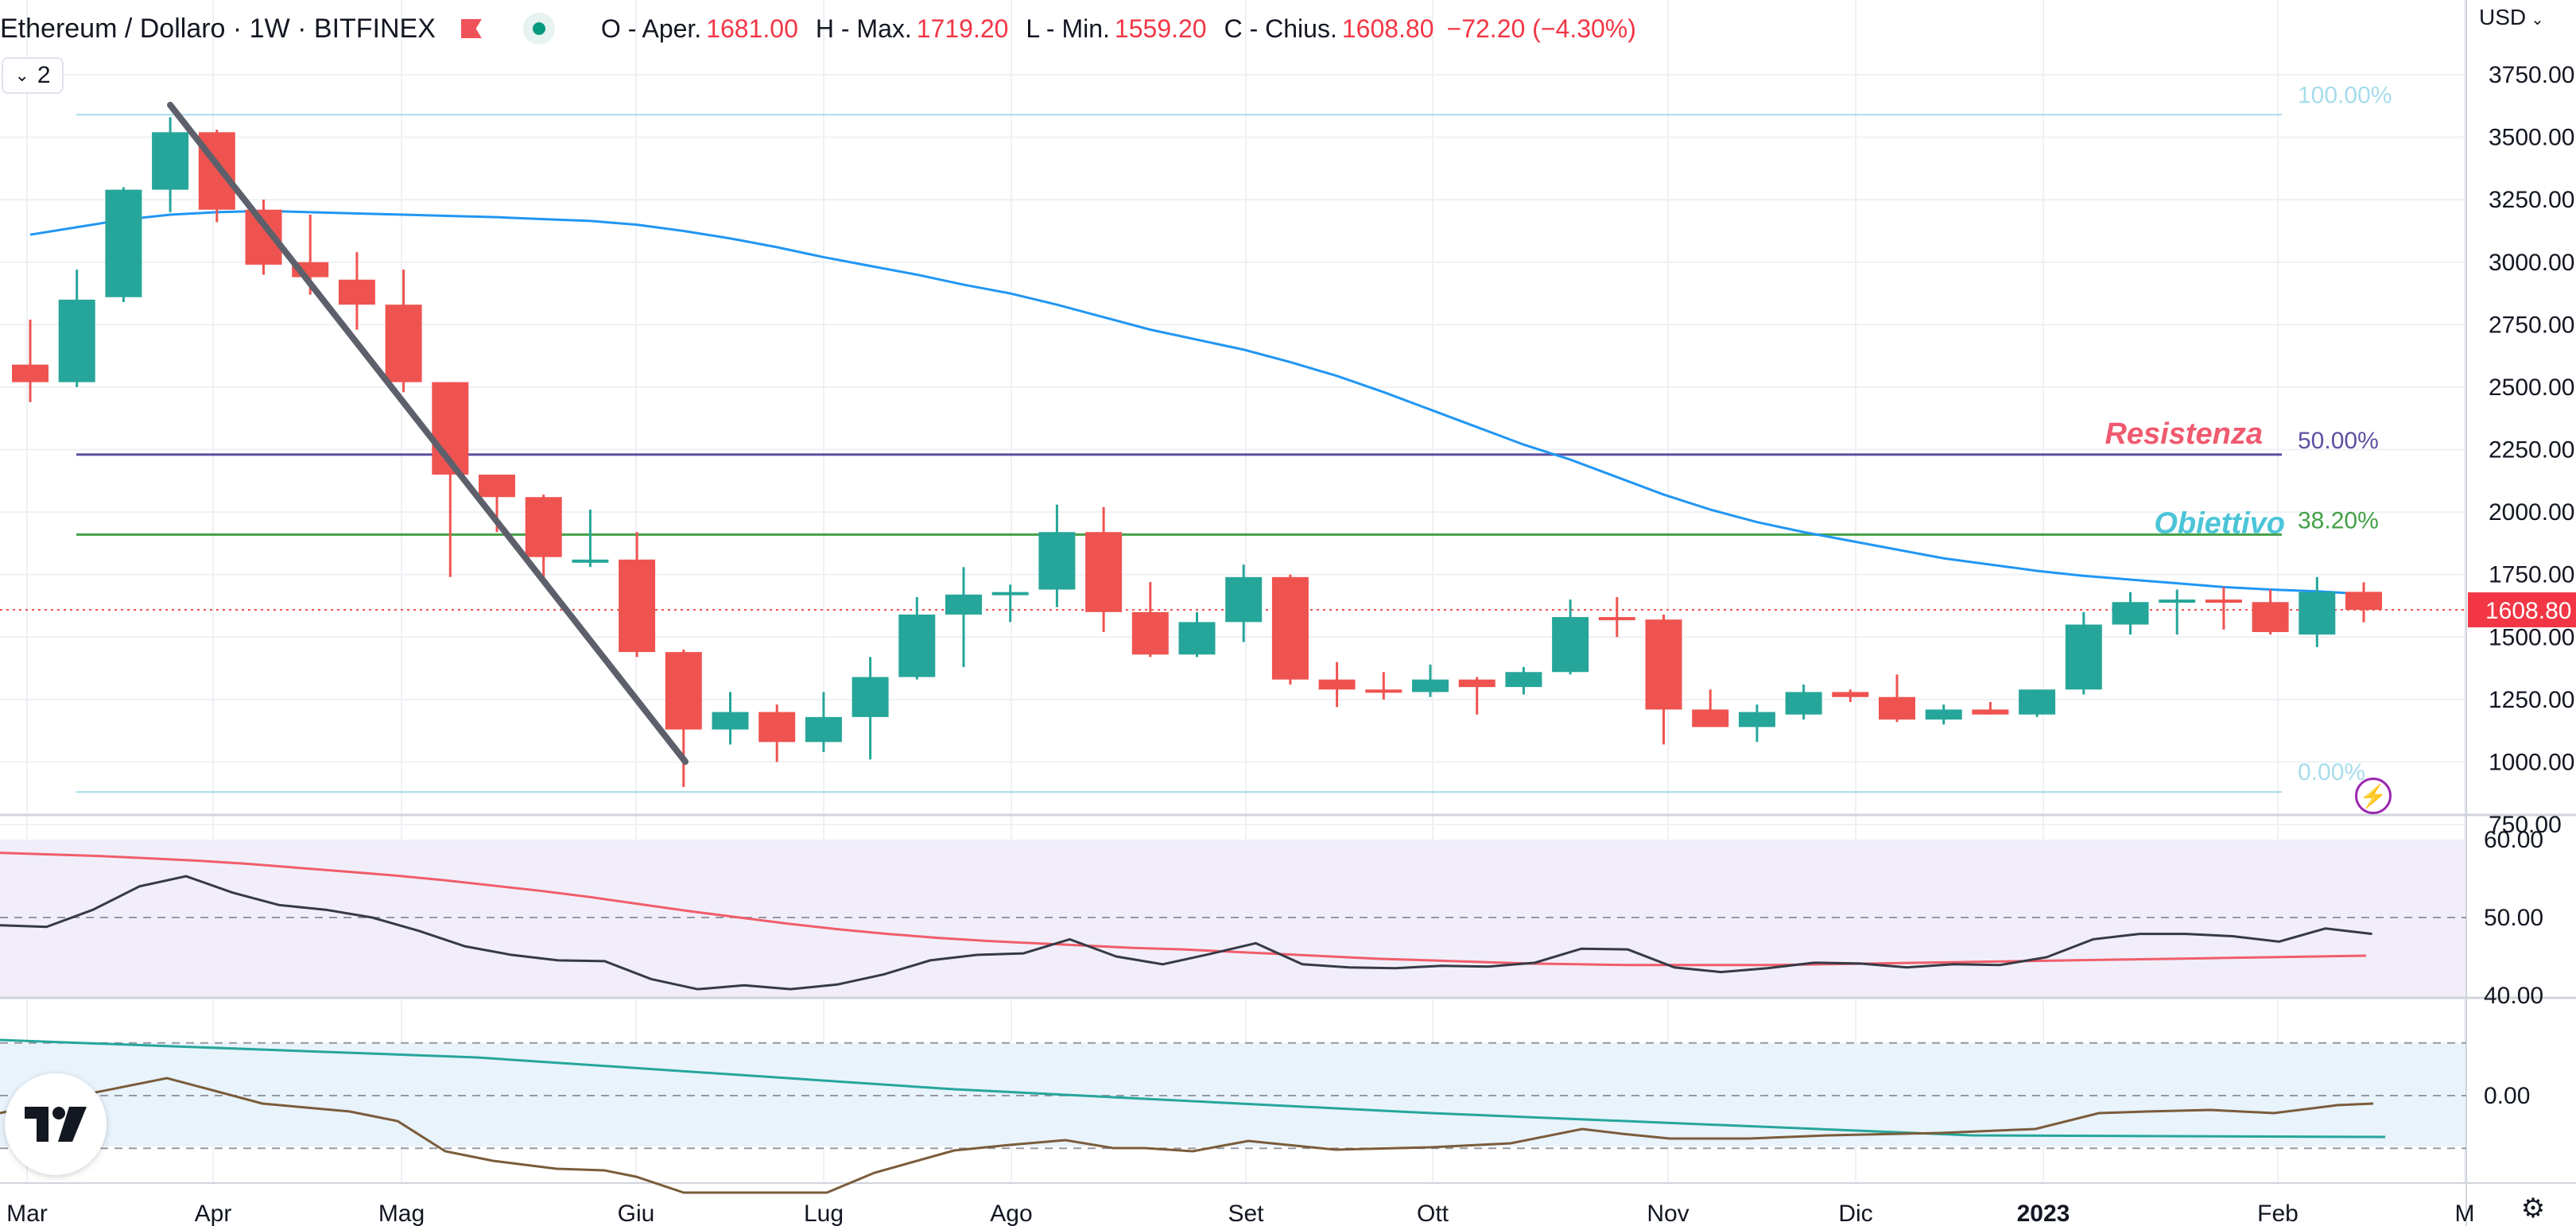 The image size is (2576, 1226). What do you see at coordinates (1387, 28) in the screenshot?
I see `close-value: 1608.80` at bounding box center [1387, 28].